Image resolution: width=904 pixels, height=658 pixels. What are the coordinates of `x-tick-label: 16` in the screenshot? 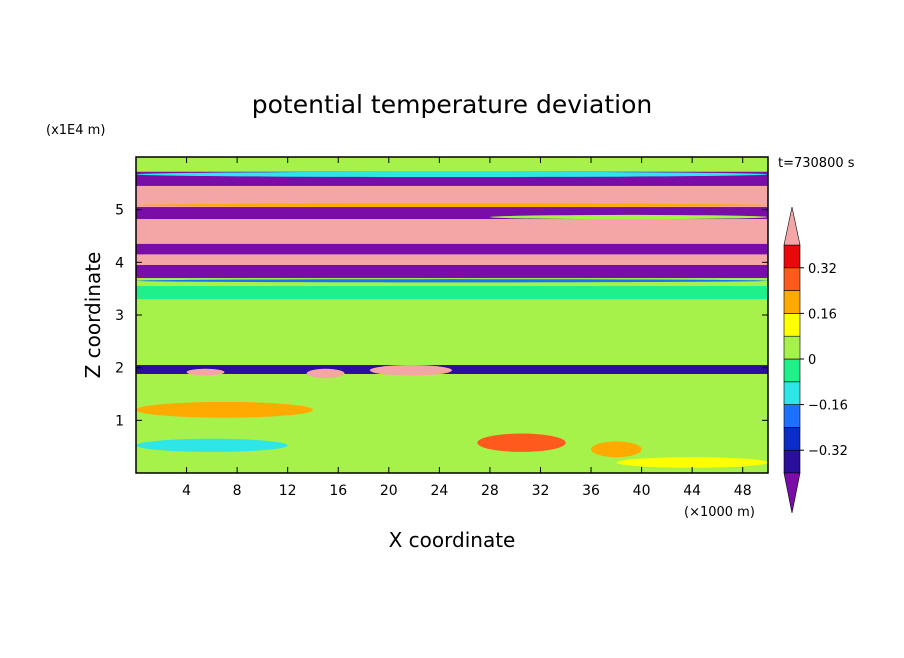 It's located at (338, 491).